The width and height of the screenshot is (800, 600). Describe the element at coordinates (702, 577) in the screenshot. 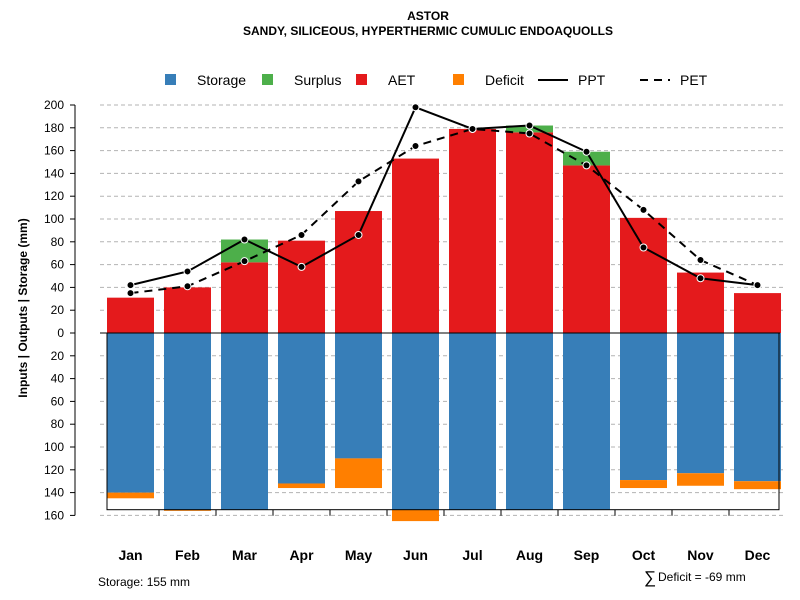

I see `deficit-annotation: Deficit = -69 mm` at that location.